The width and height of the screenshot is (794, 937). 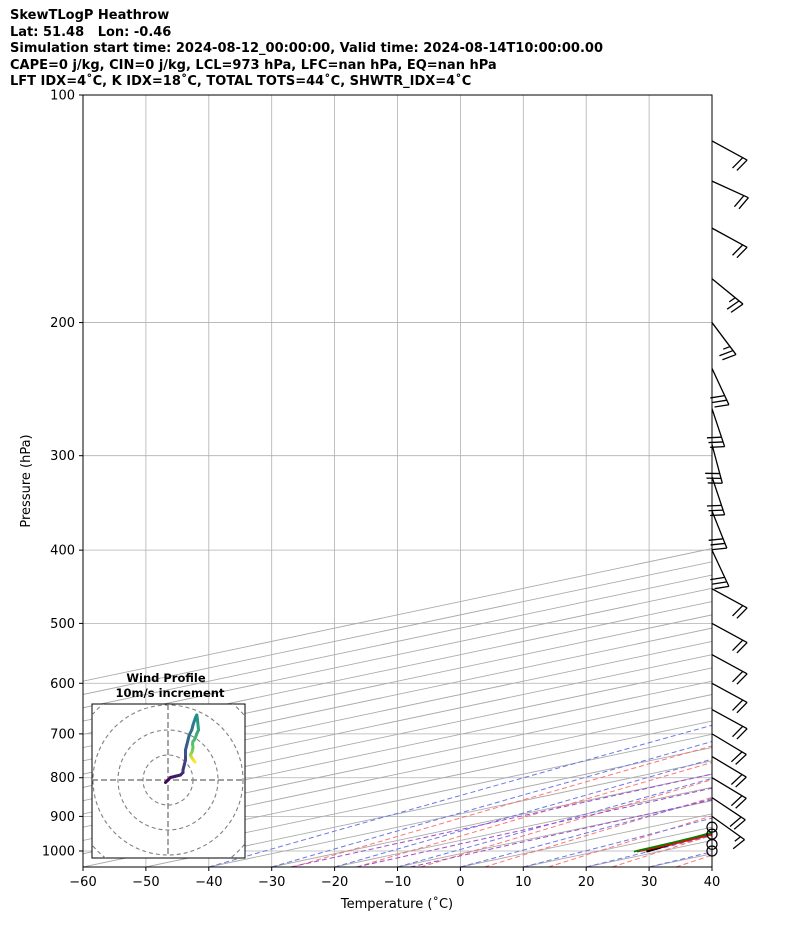 I want to click on y-tick-label: 200, so click(x=62, y=323).